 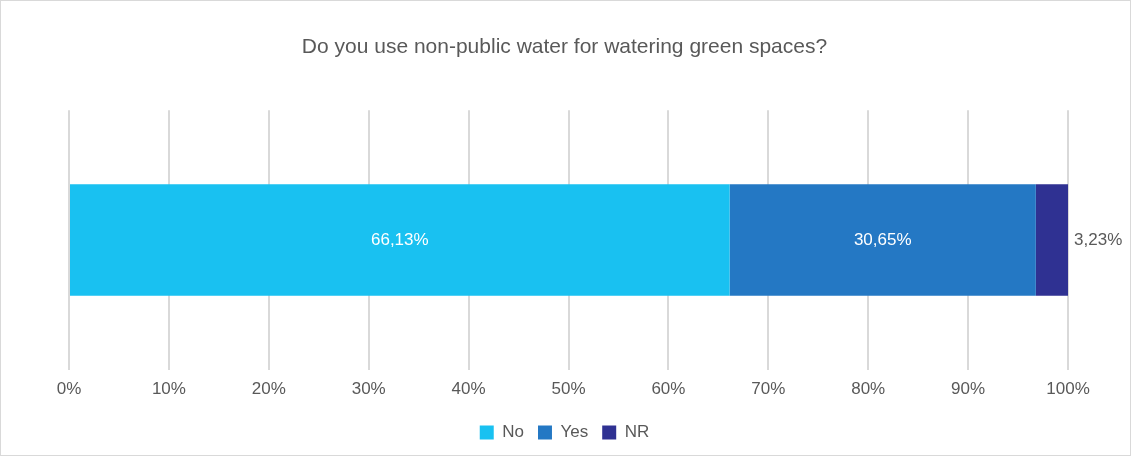 I want to click on x-tick-label: 20%, so click(x=268, y=389).